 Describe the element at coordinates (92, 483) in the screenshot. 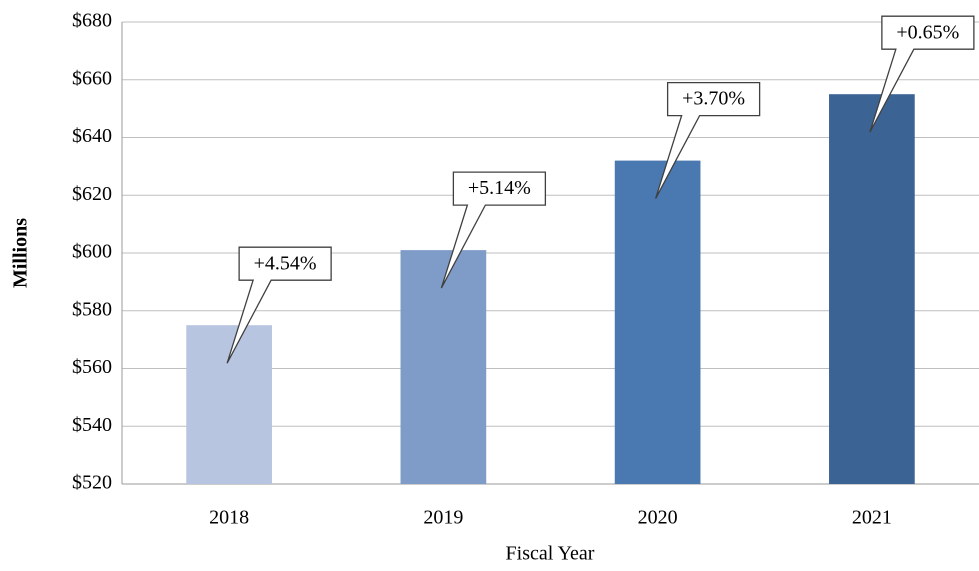

I see `y-tick-label: $520` at that location.